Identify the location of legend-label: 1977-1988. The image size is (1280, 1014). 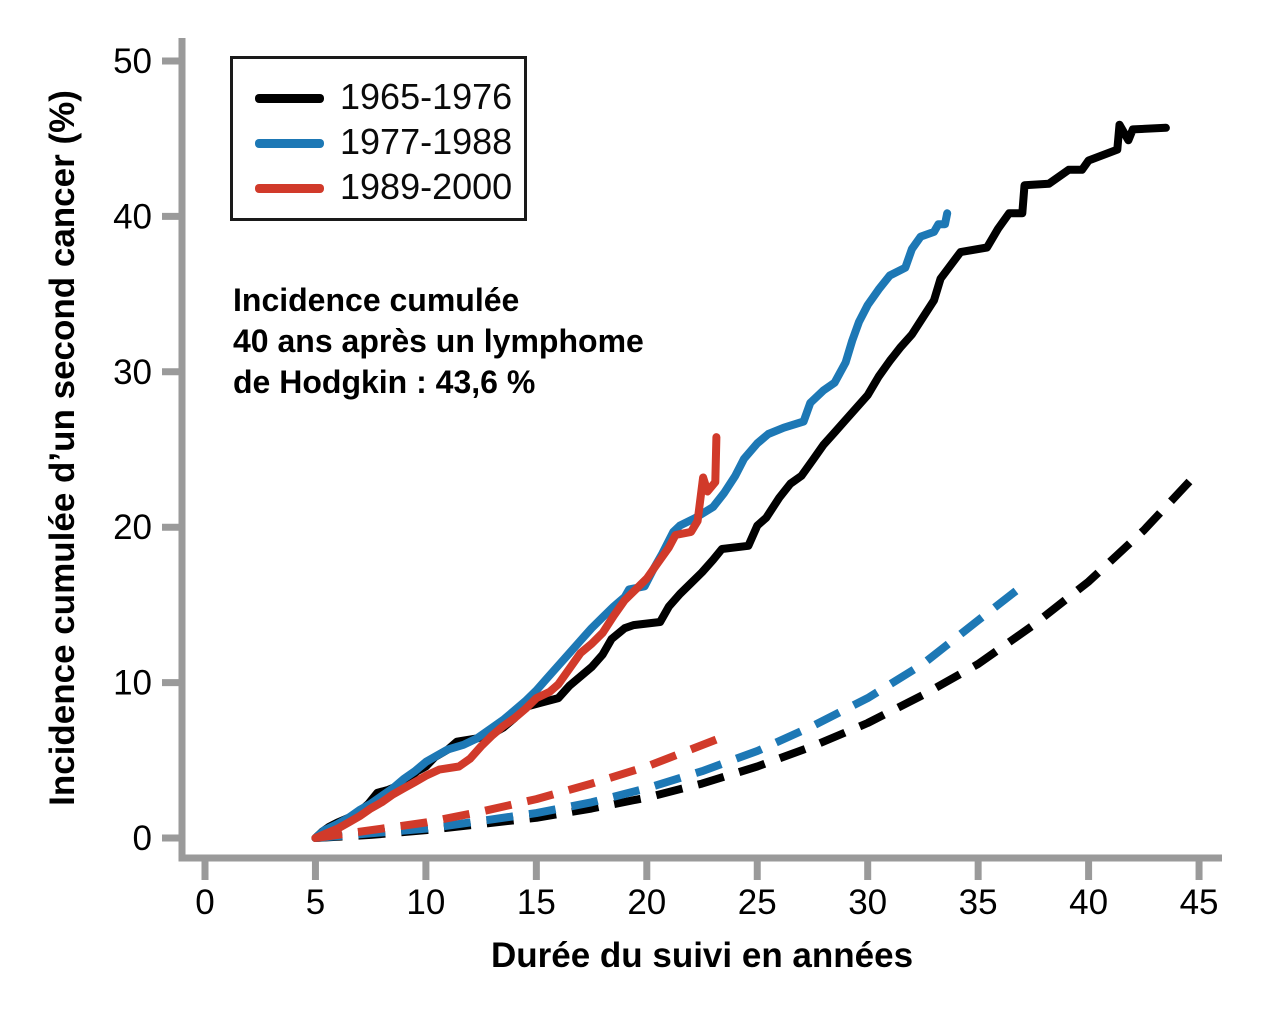
(426, 141).